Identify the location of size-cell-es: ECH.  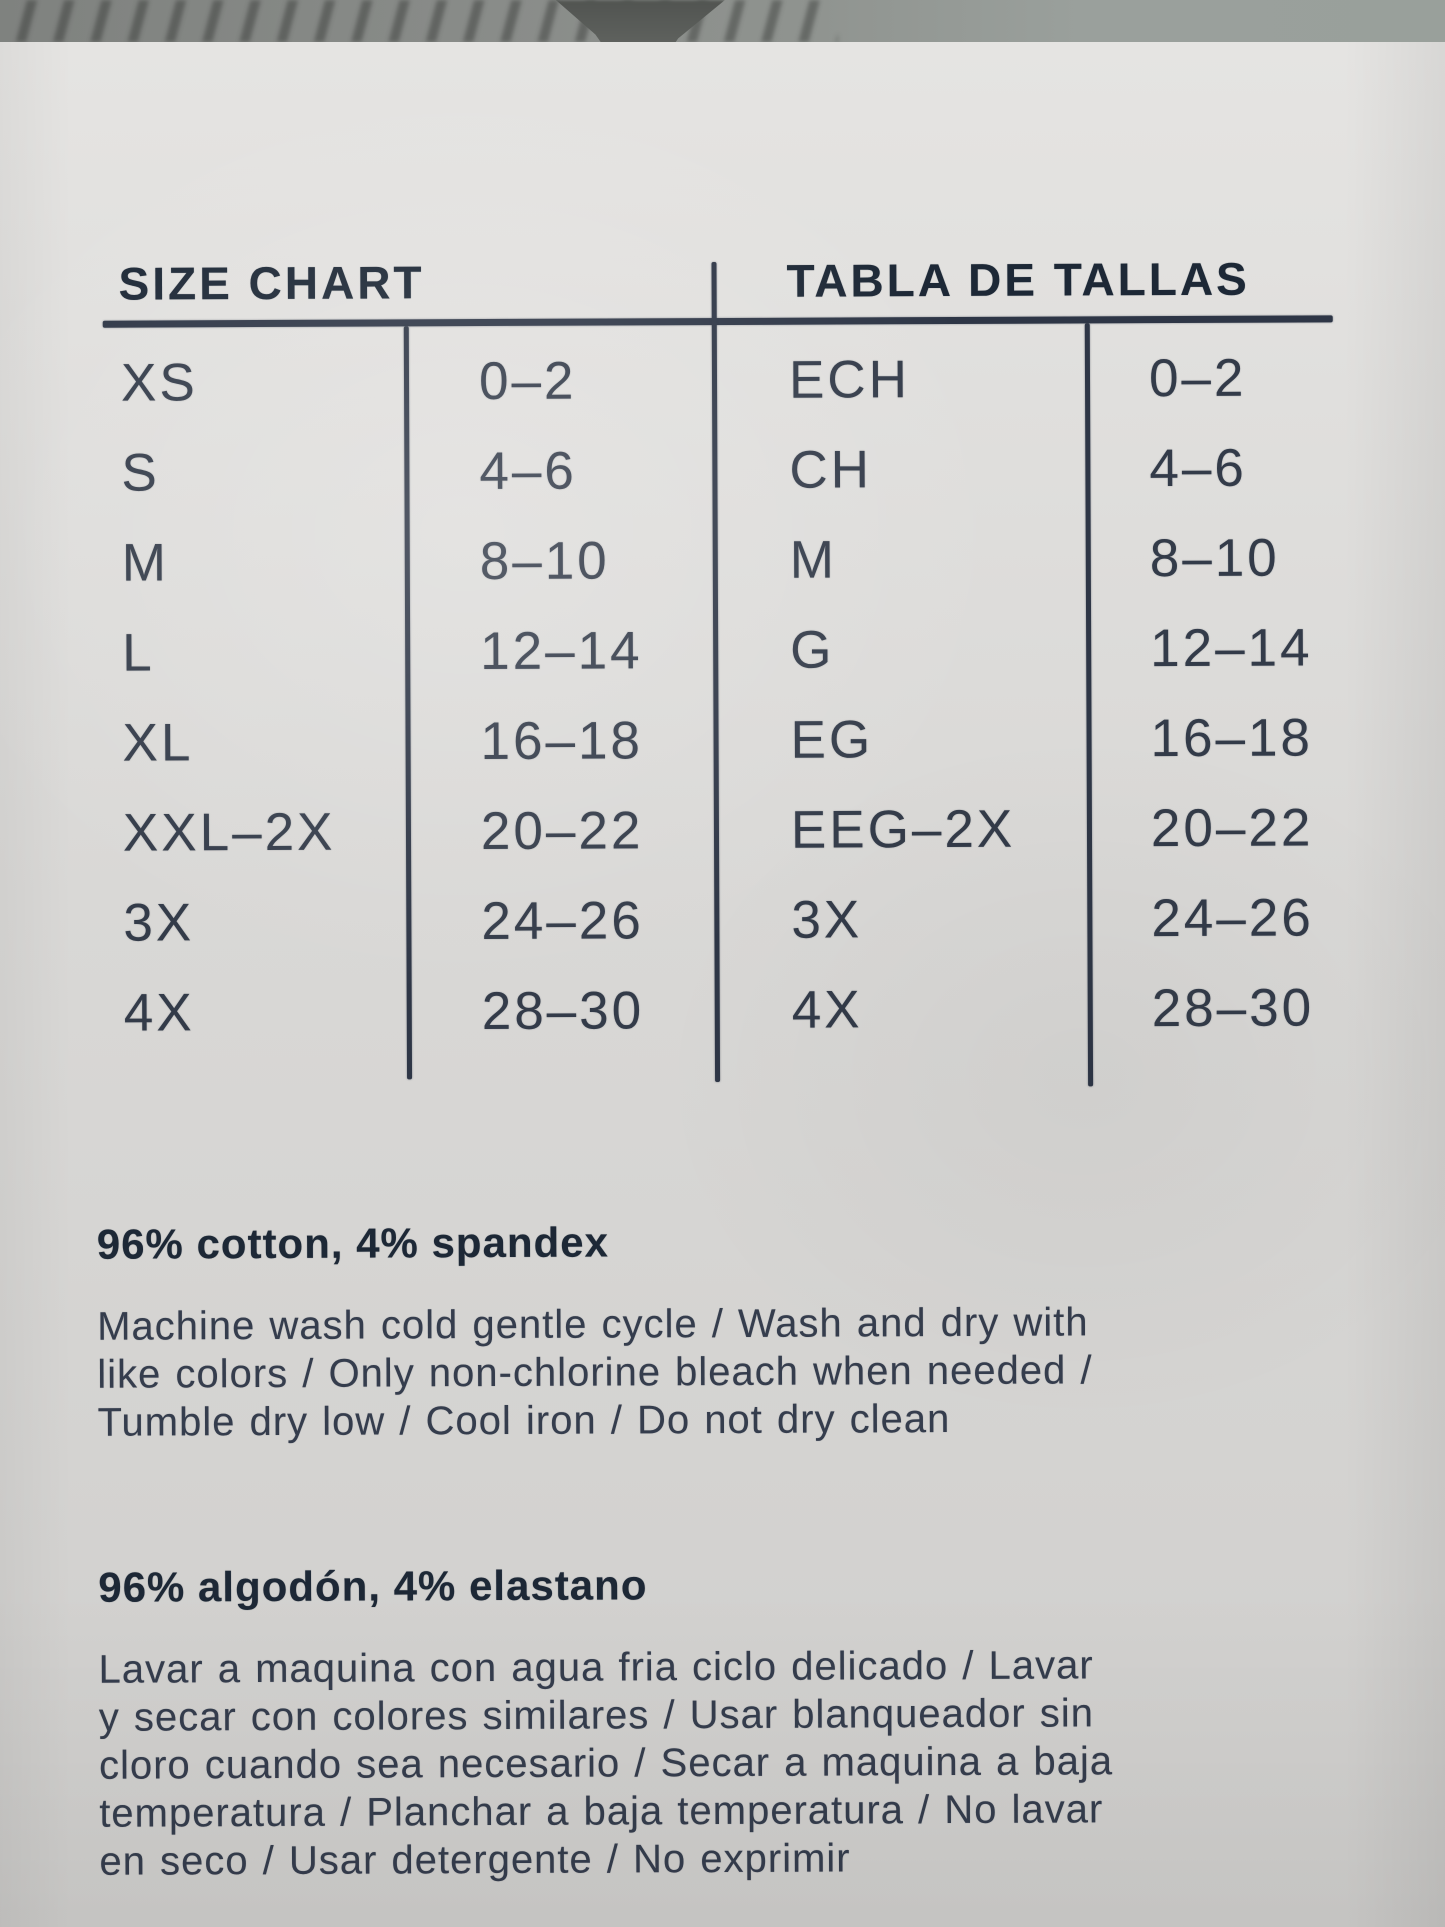
(849, 380).